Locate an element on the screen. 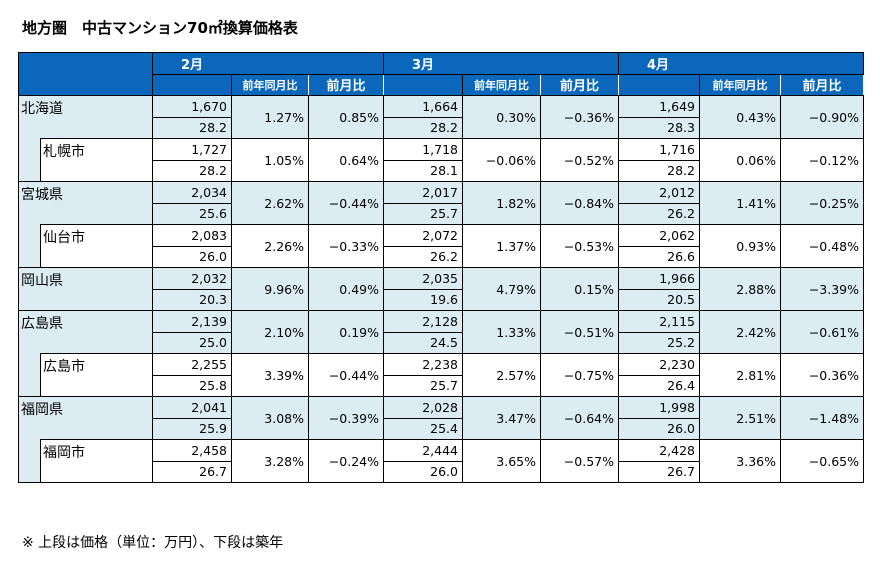 This screenshot has height=572, width=880. yoy-cell: 2.81% is located at coordinates (740, 375).